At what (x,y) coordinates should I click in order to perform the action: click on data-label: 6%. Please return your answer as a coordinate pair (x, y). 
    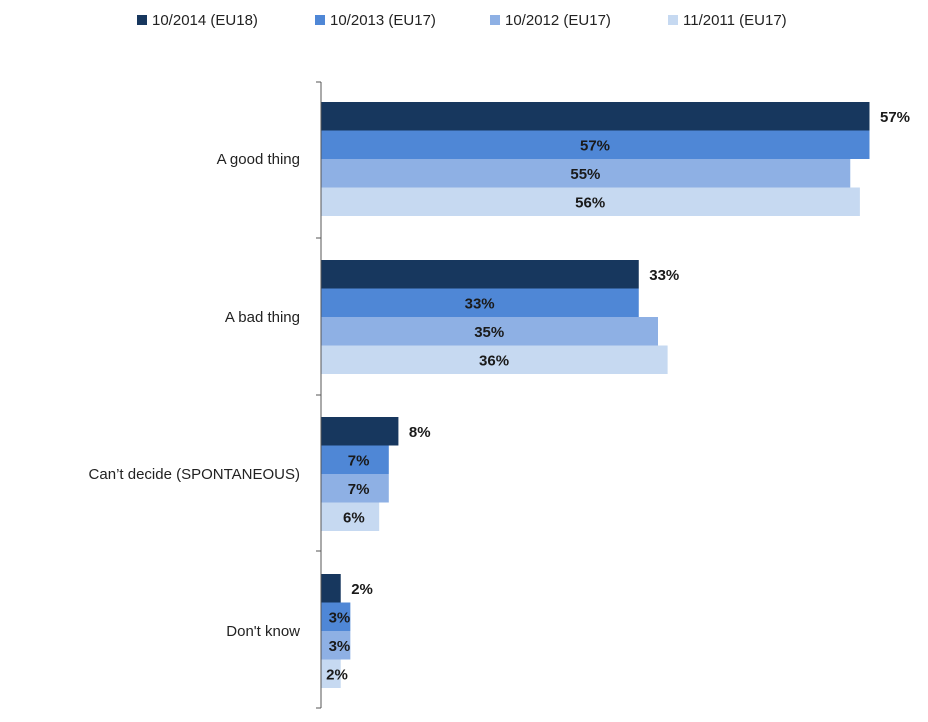
    Looking at the image, I should click on (354, 517).